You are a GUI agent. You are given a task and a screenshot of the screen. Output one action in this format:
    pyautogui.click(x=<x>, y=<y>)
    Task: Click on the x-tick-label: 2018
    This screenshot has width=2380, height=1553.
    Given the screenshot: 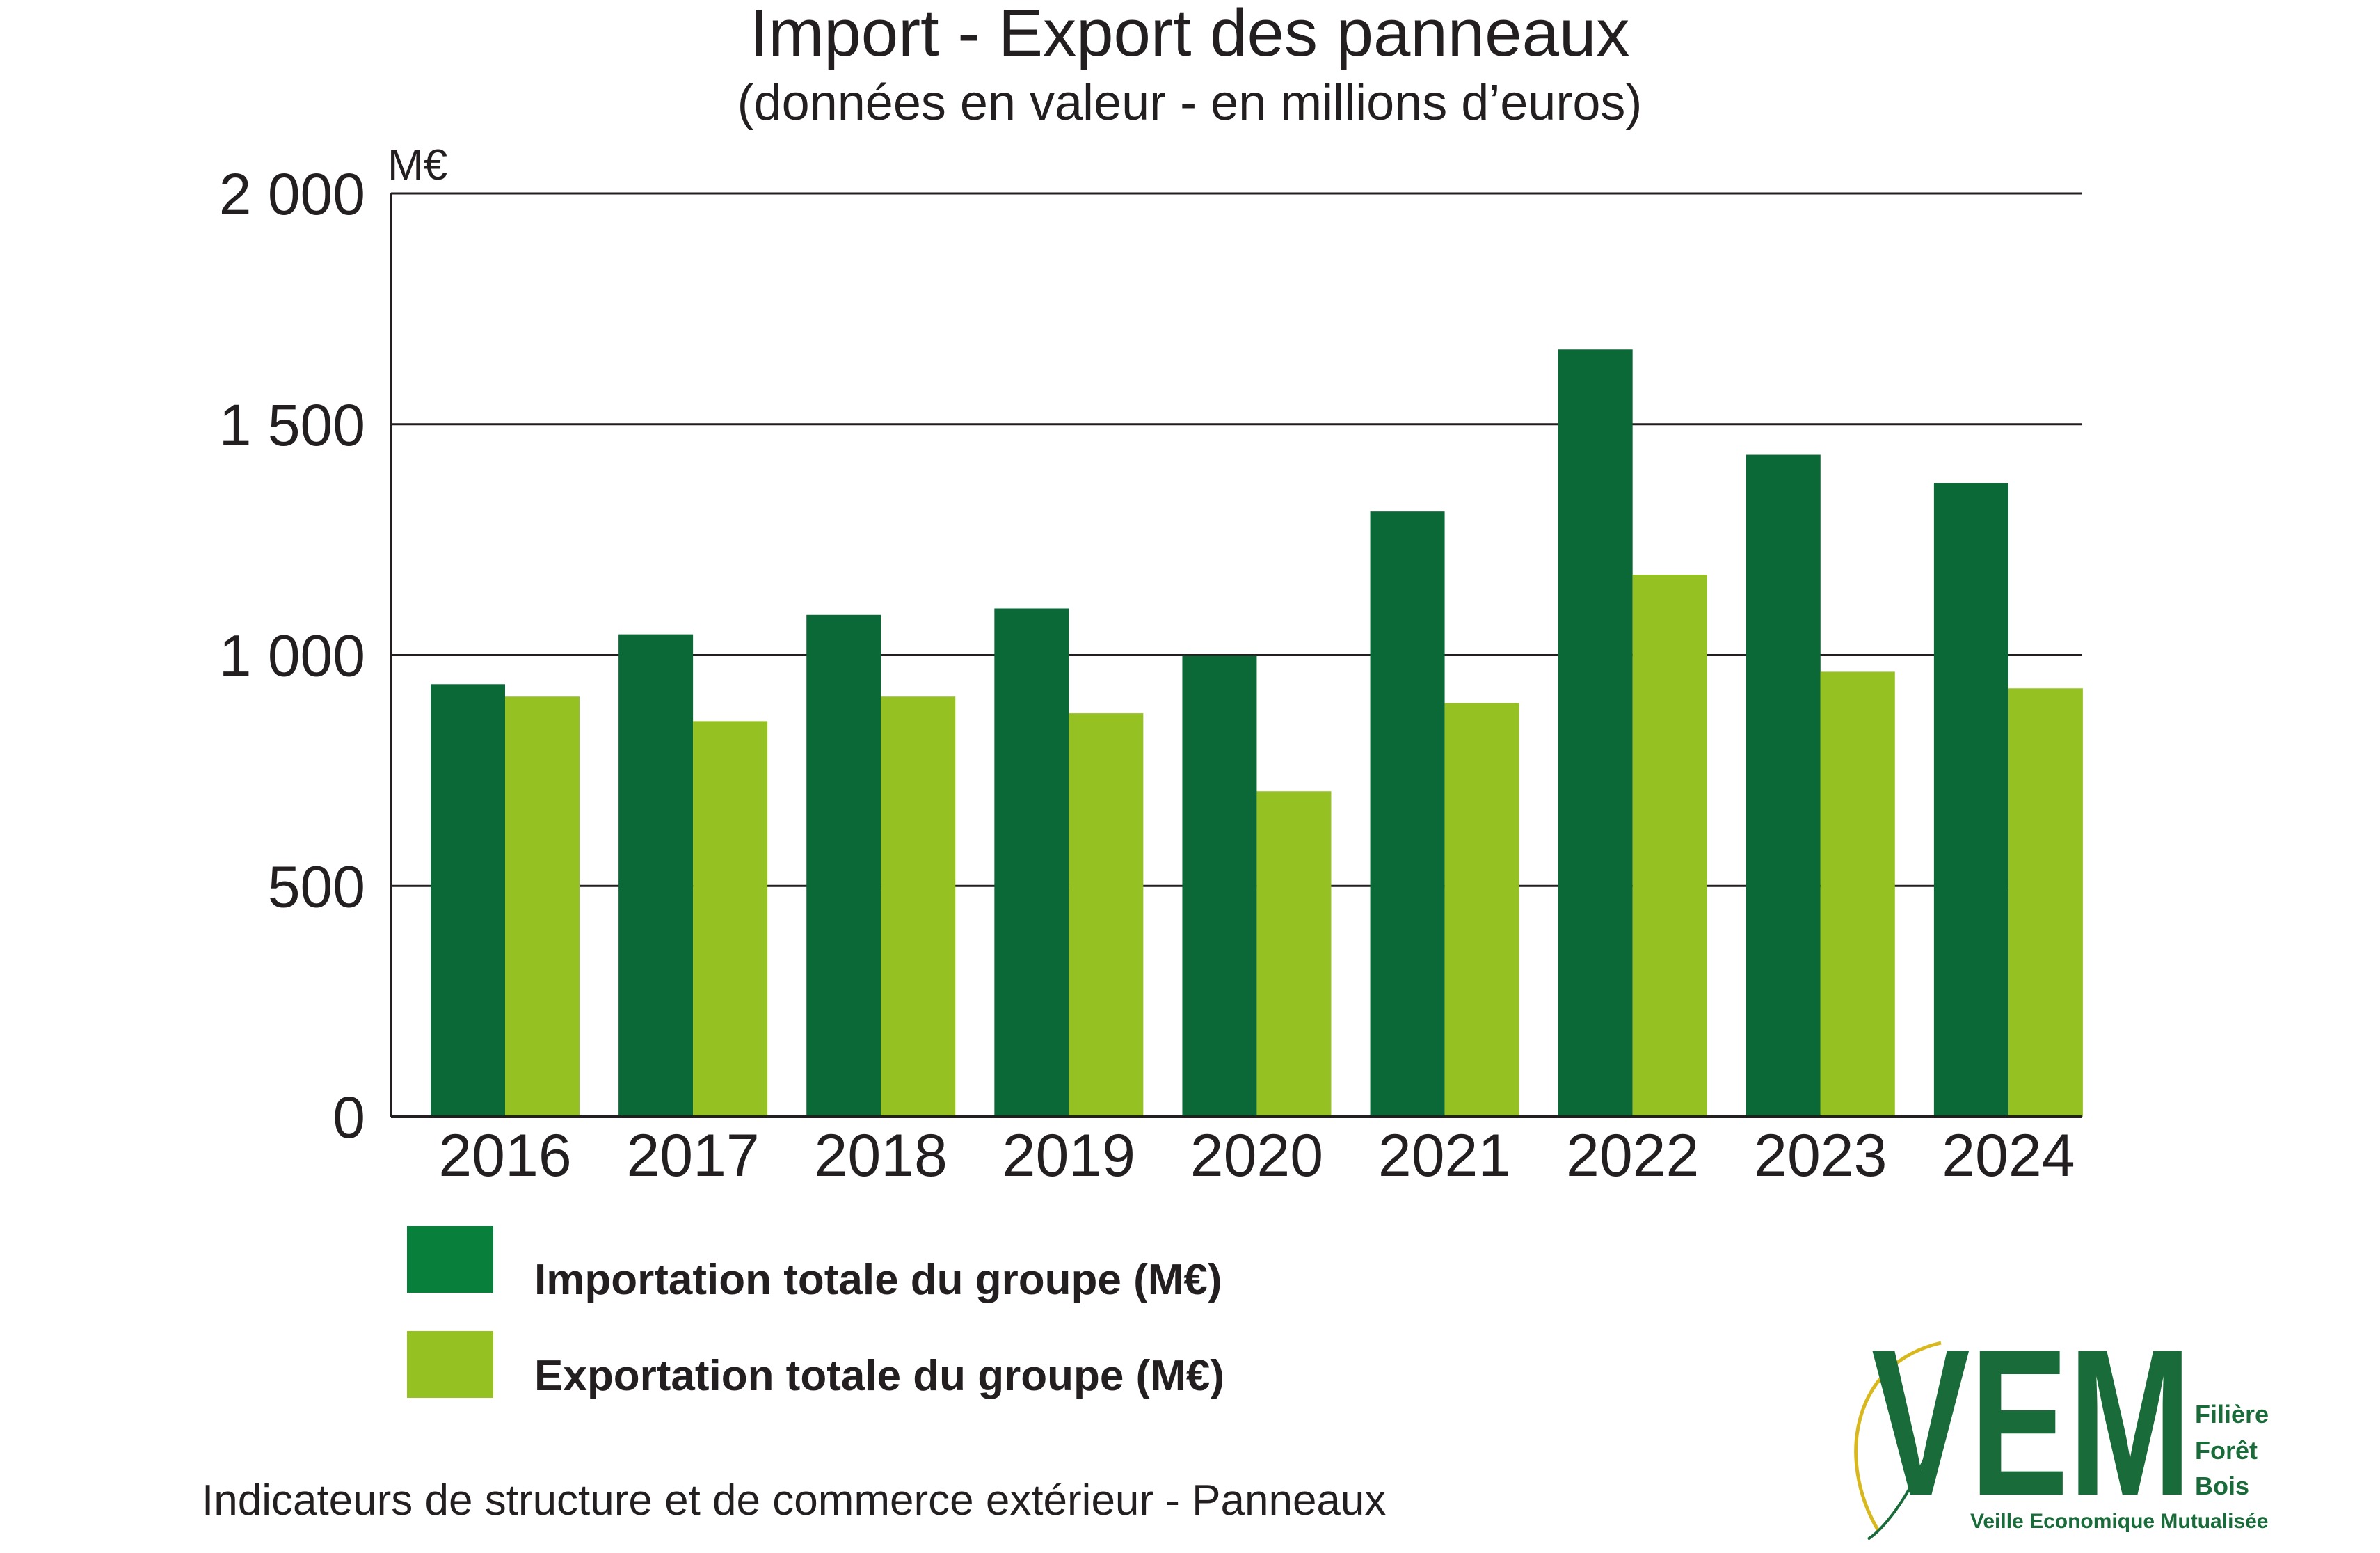 What is the action you would take?
    pyautogui.click(x=881, y=1155)
    